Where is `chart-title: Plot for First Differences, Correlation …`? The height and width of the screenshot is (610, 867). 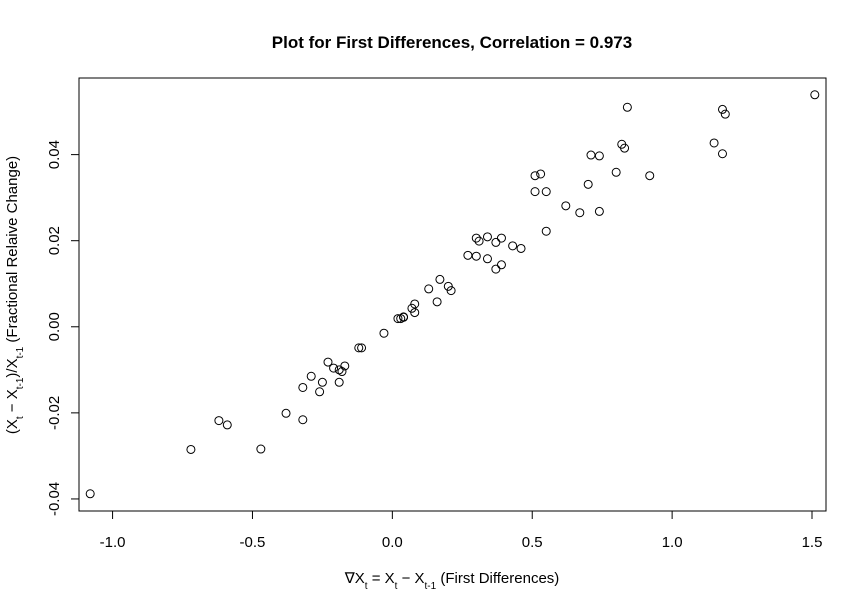
chart-title: Plot for First Differences, Correlation … is located at coordinates (452, 42).